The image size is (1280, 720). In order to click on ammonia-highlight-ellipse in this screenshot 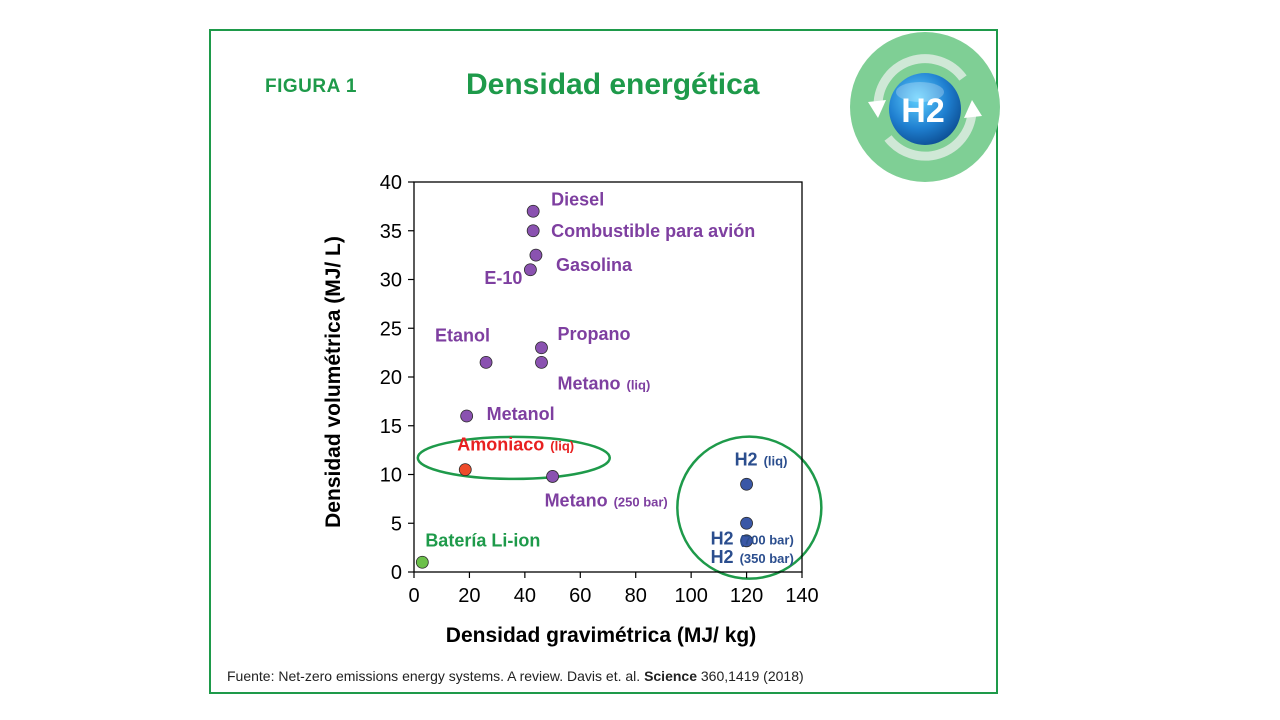, I will do `click(514, 458)`.